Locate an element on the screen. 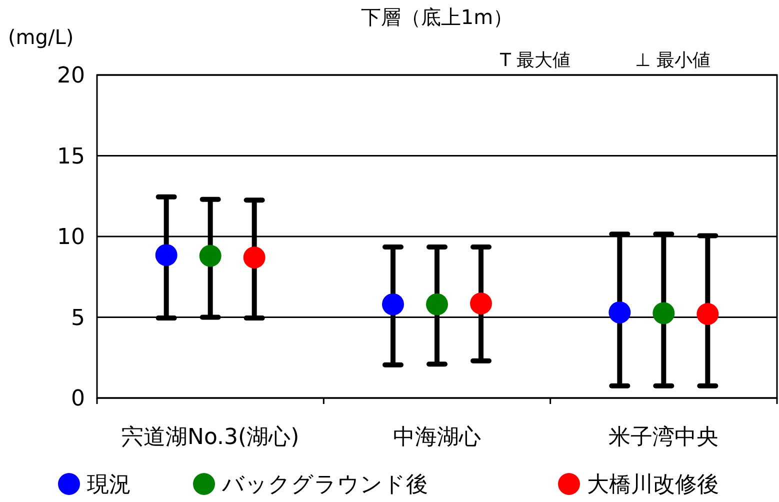  x-tick-label: 中海湖心 is located at coordinates (437, 437).